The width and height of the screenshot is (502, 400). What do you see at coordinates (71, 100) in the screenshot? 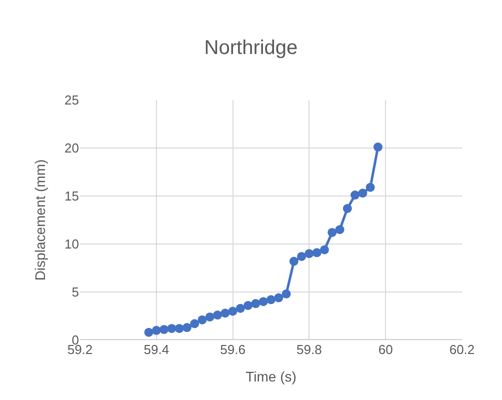
I see `y-tick-label: 25` at bounding box center [71, 100].